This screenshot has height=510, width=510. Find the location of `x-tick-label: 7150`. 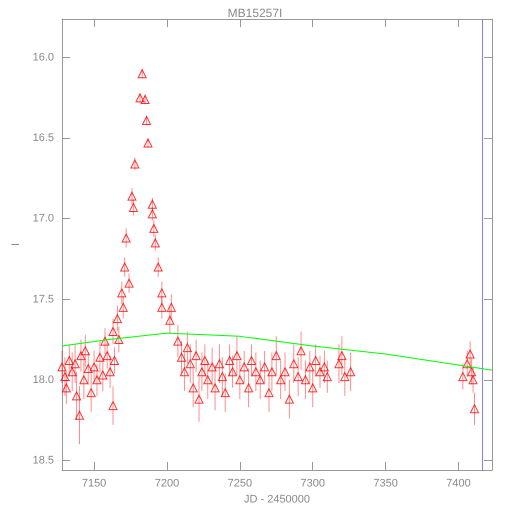

x-tick-label: 7150 is located at coordinates (94, 484).